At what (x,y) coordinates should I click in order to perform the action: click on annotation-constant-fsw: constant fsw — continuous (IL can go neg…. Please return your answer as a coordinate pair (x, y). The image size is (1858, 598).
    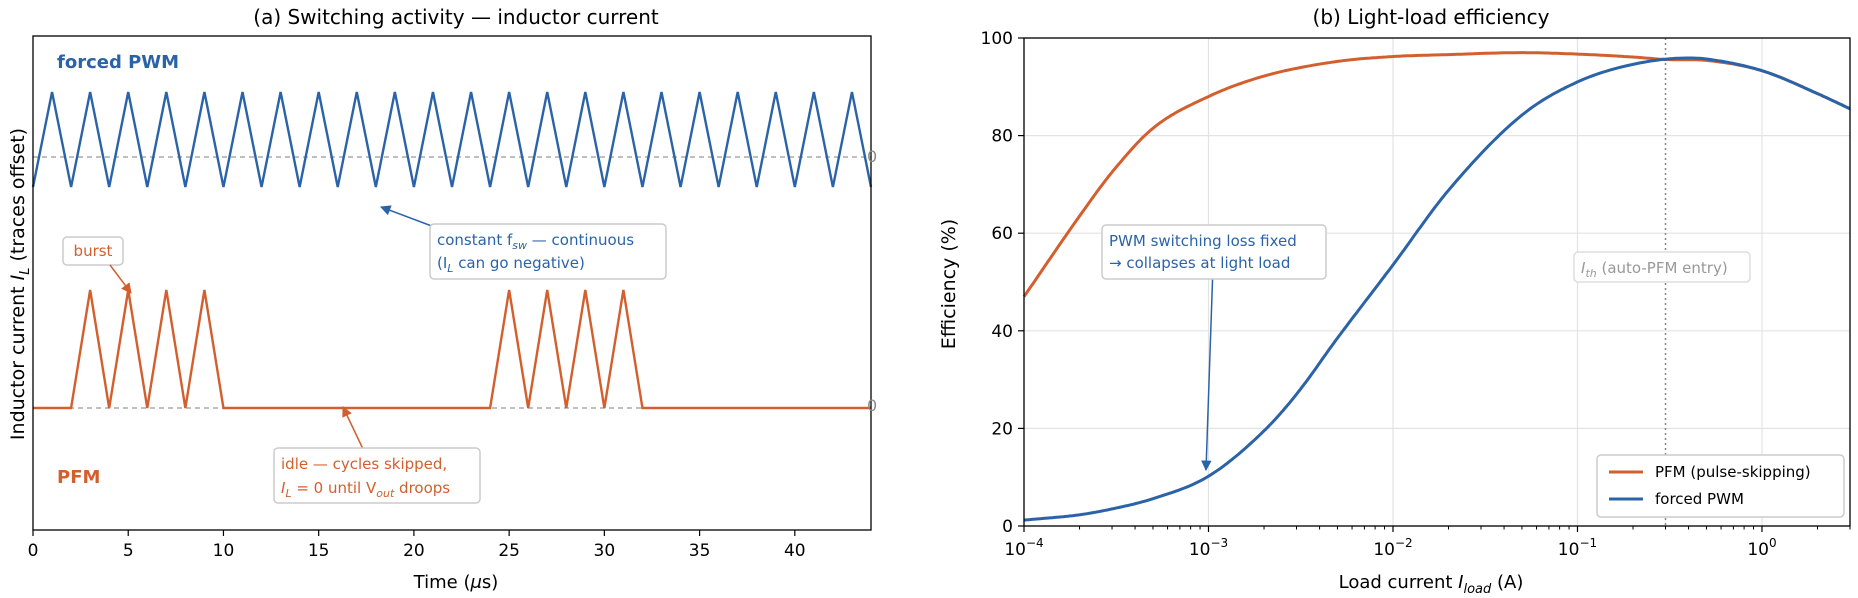
    Looking at the image, I should click on (523, 242).